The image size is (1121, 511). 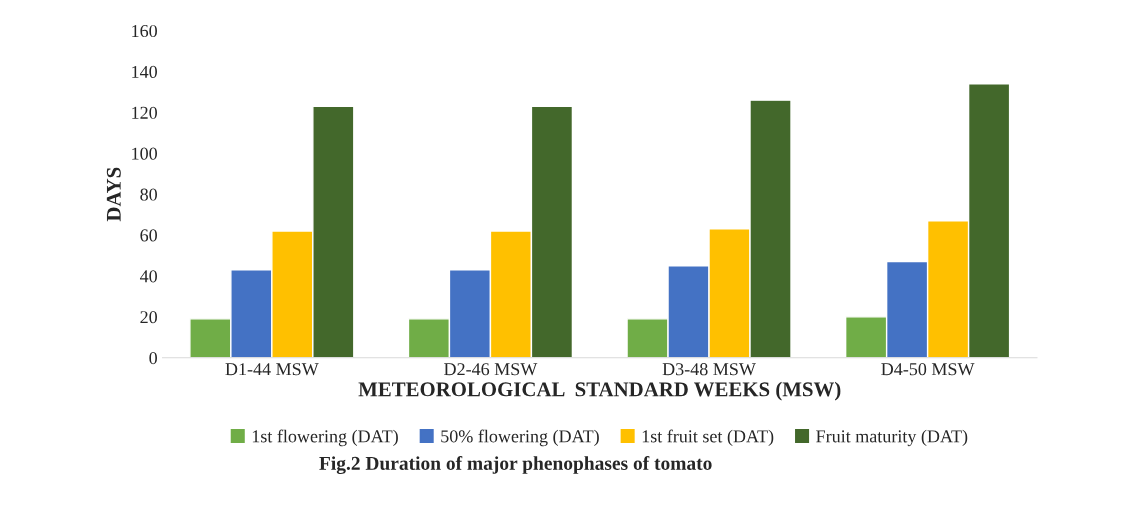 What do you see at coordinates (153, 358) in the screenshot?
I see `y-tick-label: 0` at bounding box center [153, 358].